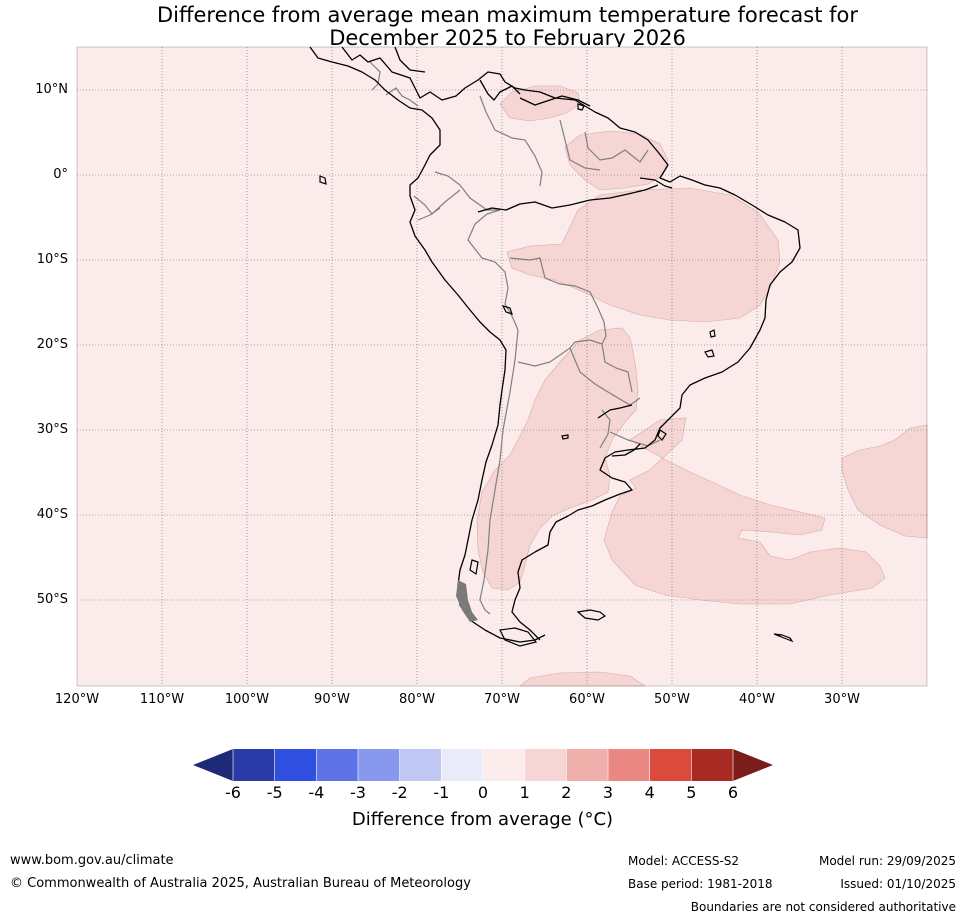 The width and height of the screenshot is (965, 919). I want to click on island-tierra-del-fuego, so click(518, 637).